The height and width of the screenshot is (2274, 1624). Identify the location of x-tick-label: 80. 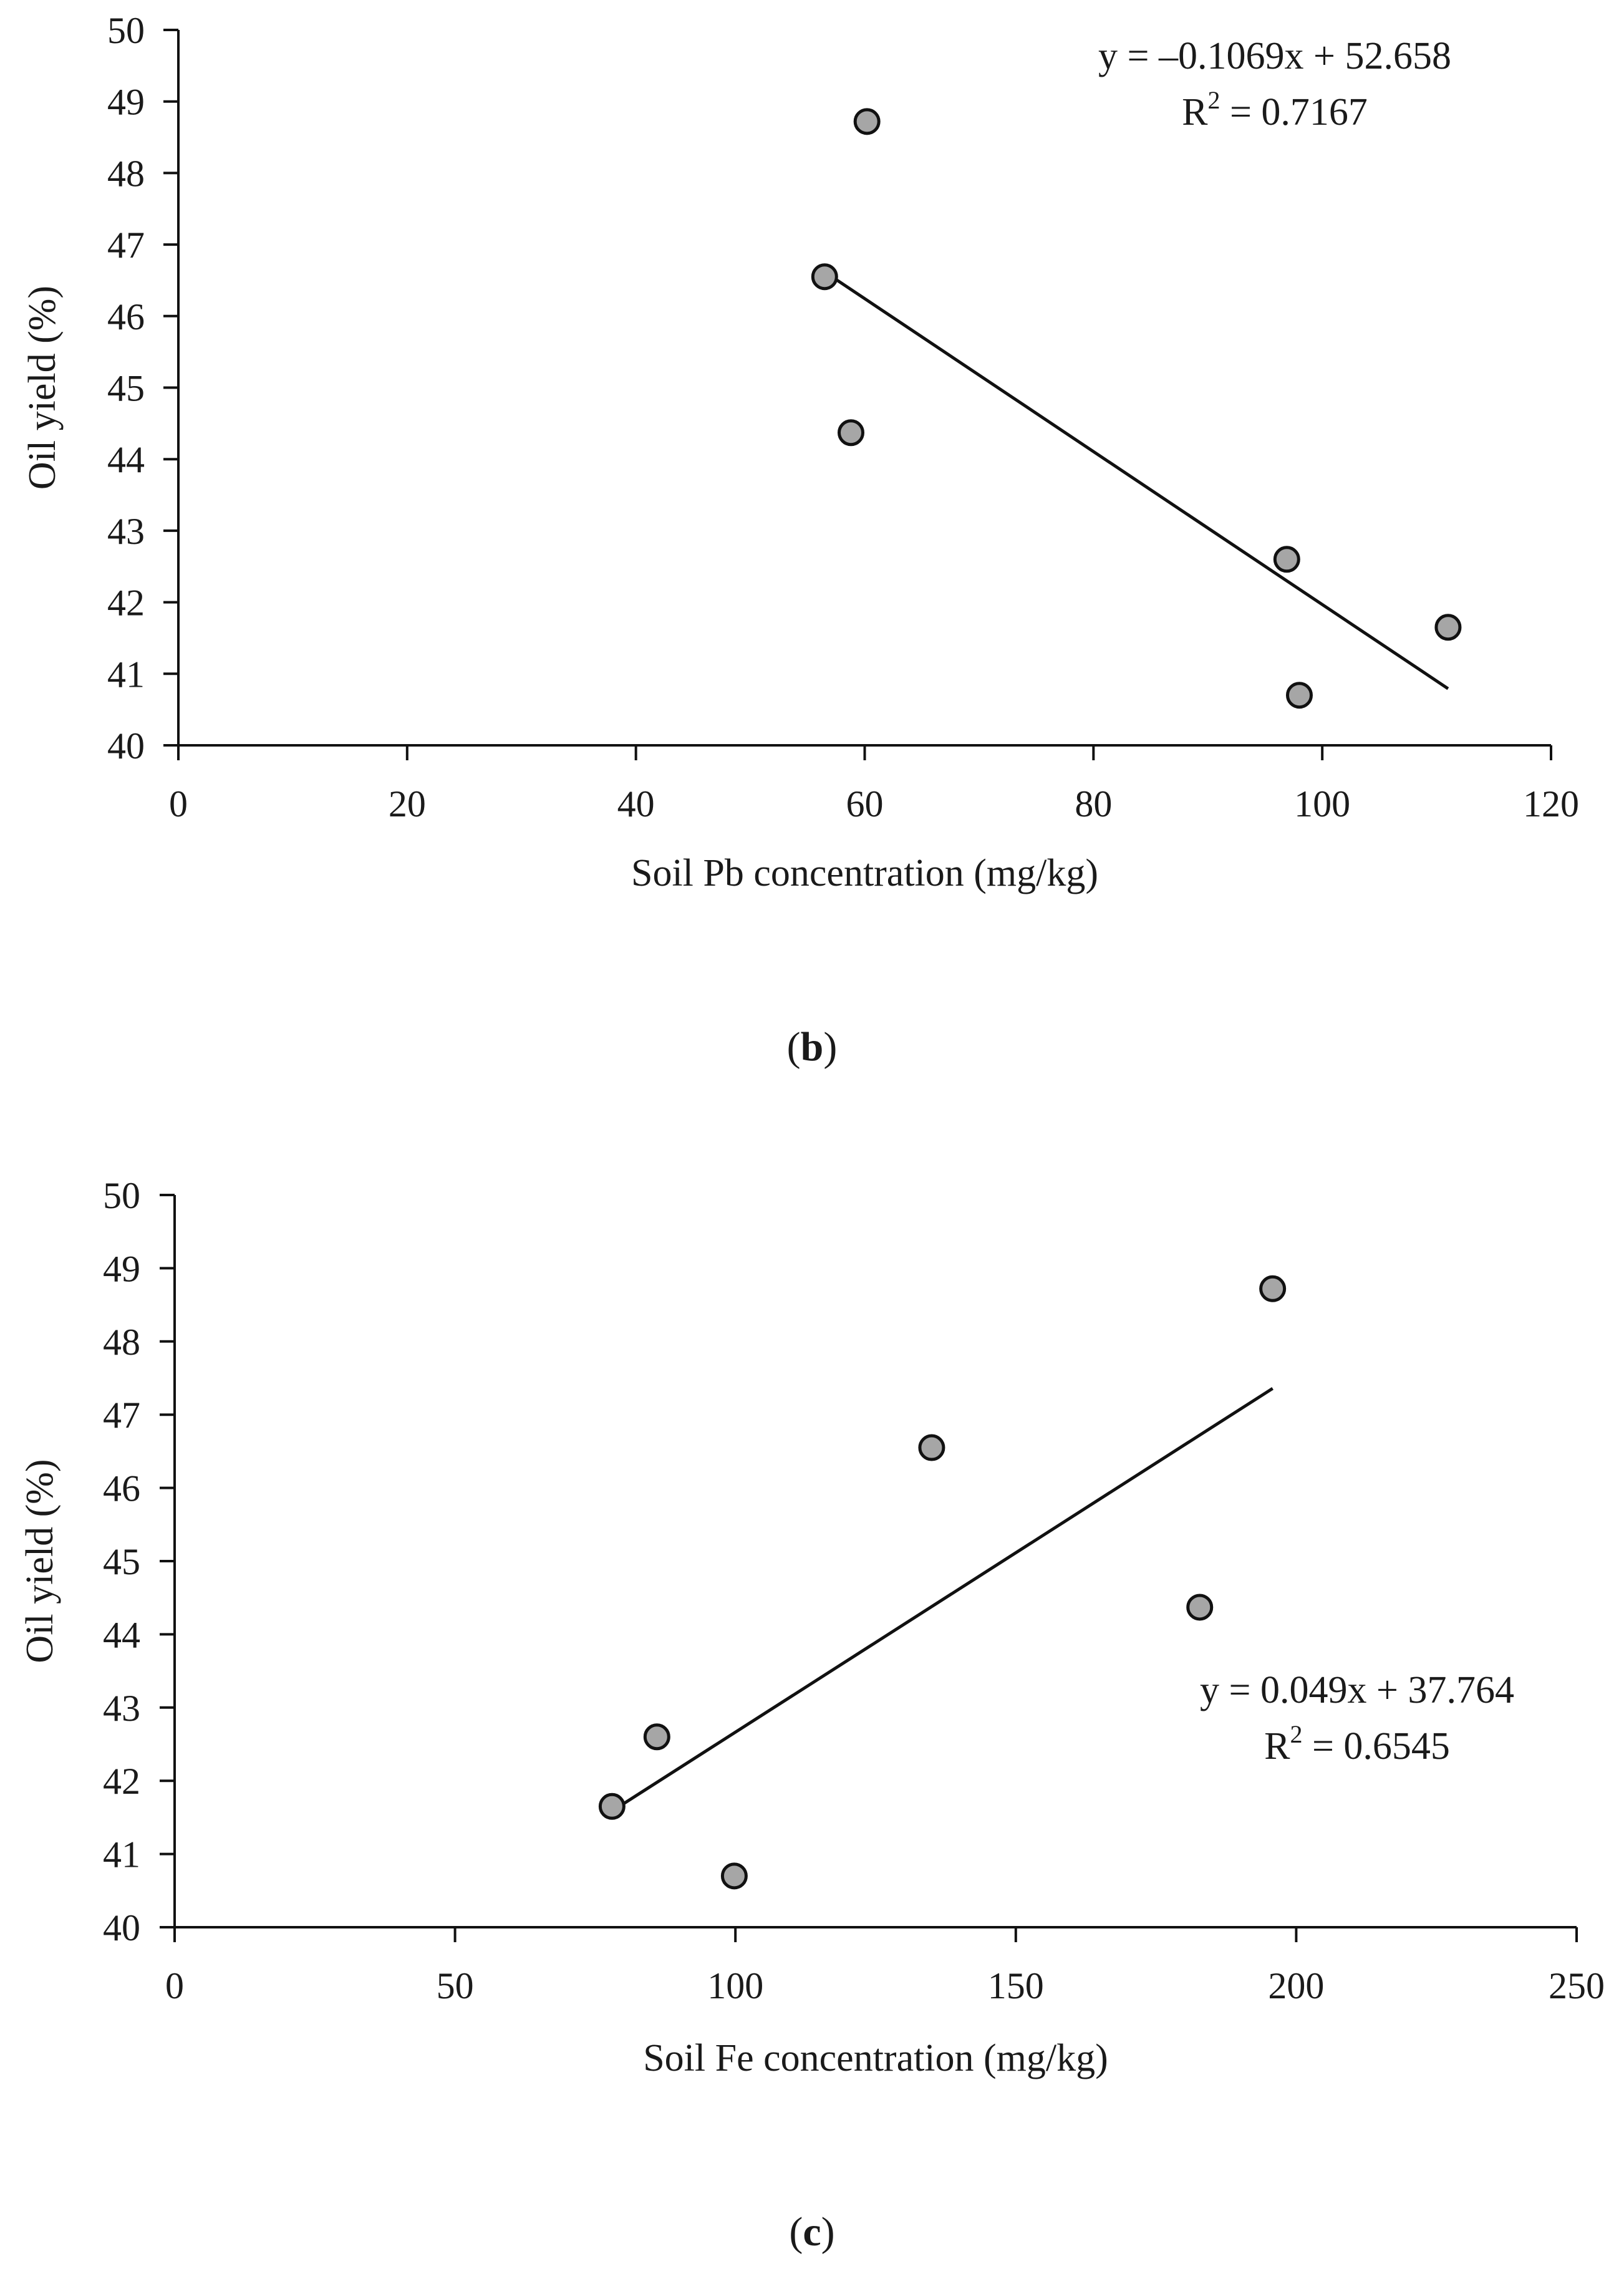
(1093, 804).